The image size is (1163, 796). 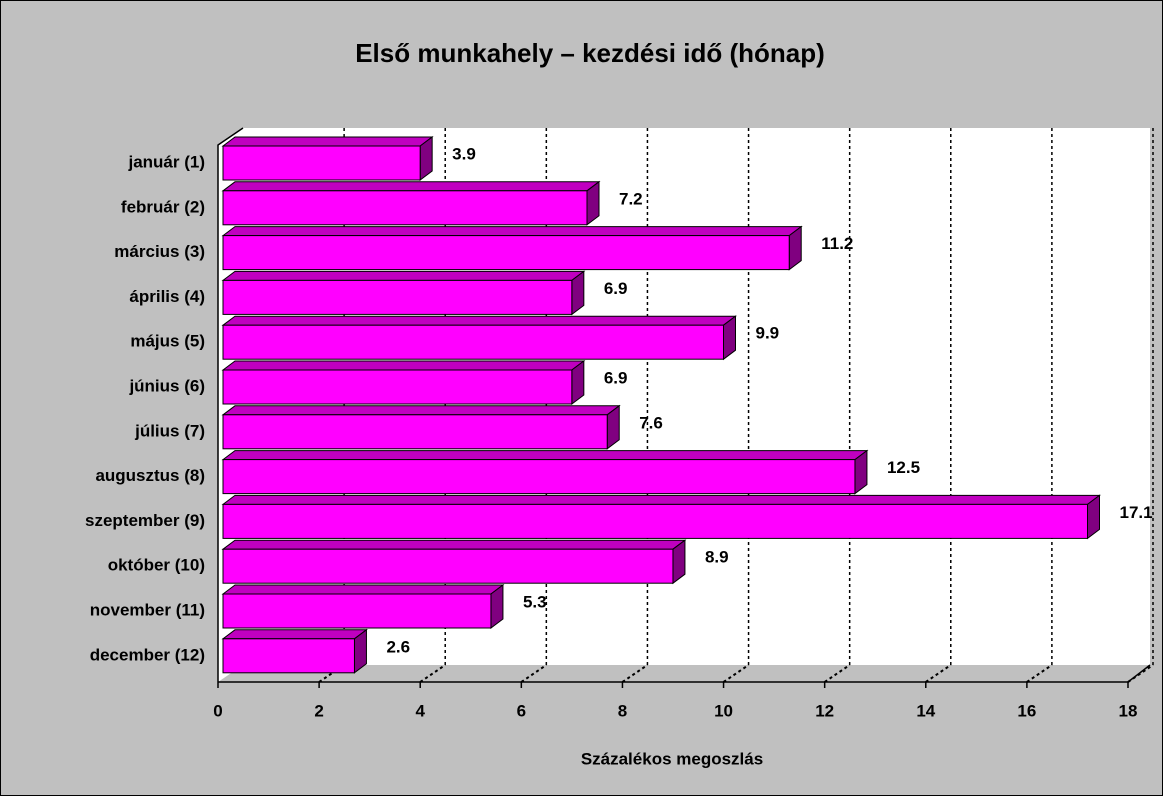 I want to click on x-tick-label: 18, so click(x=1128, y=710).